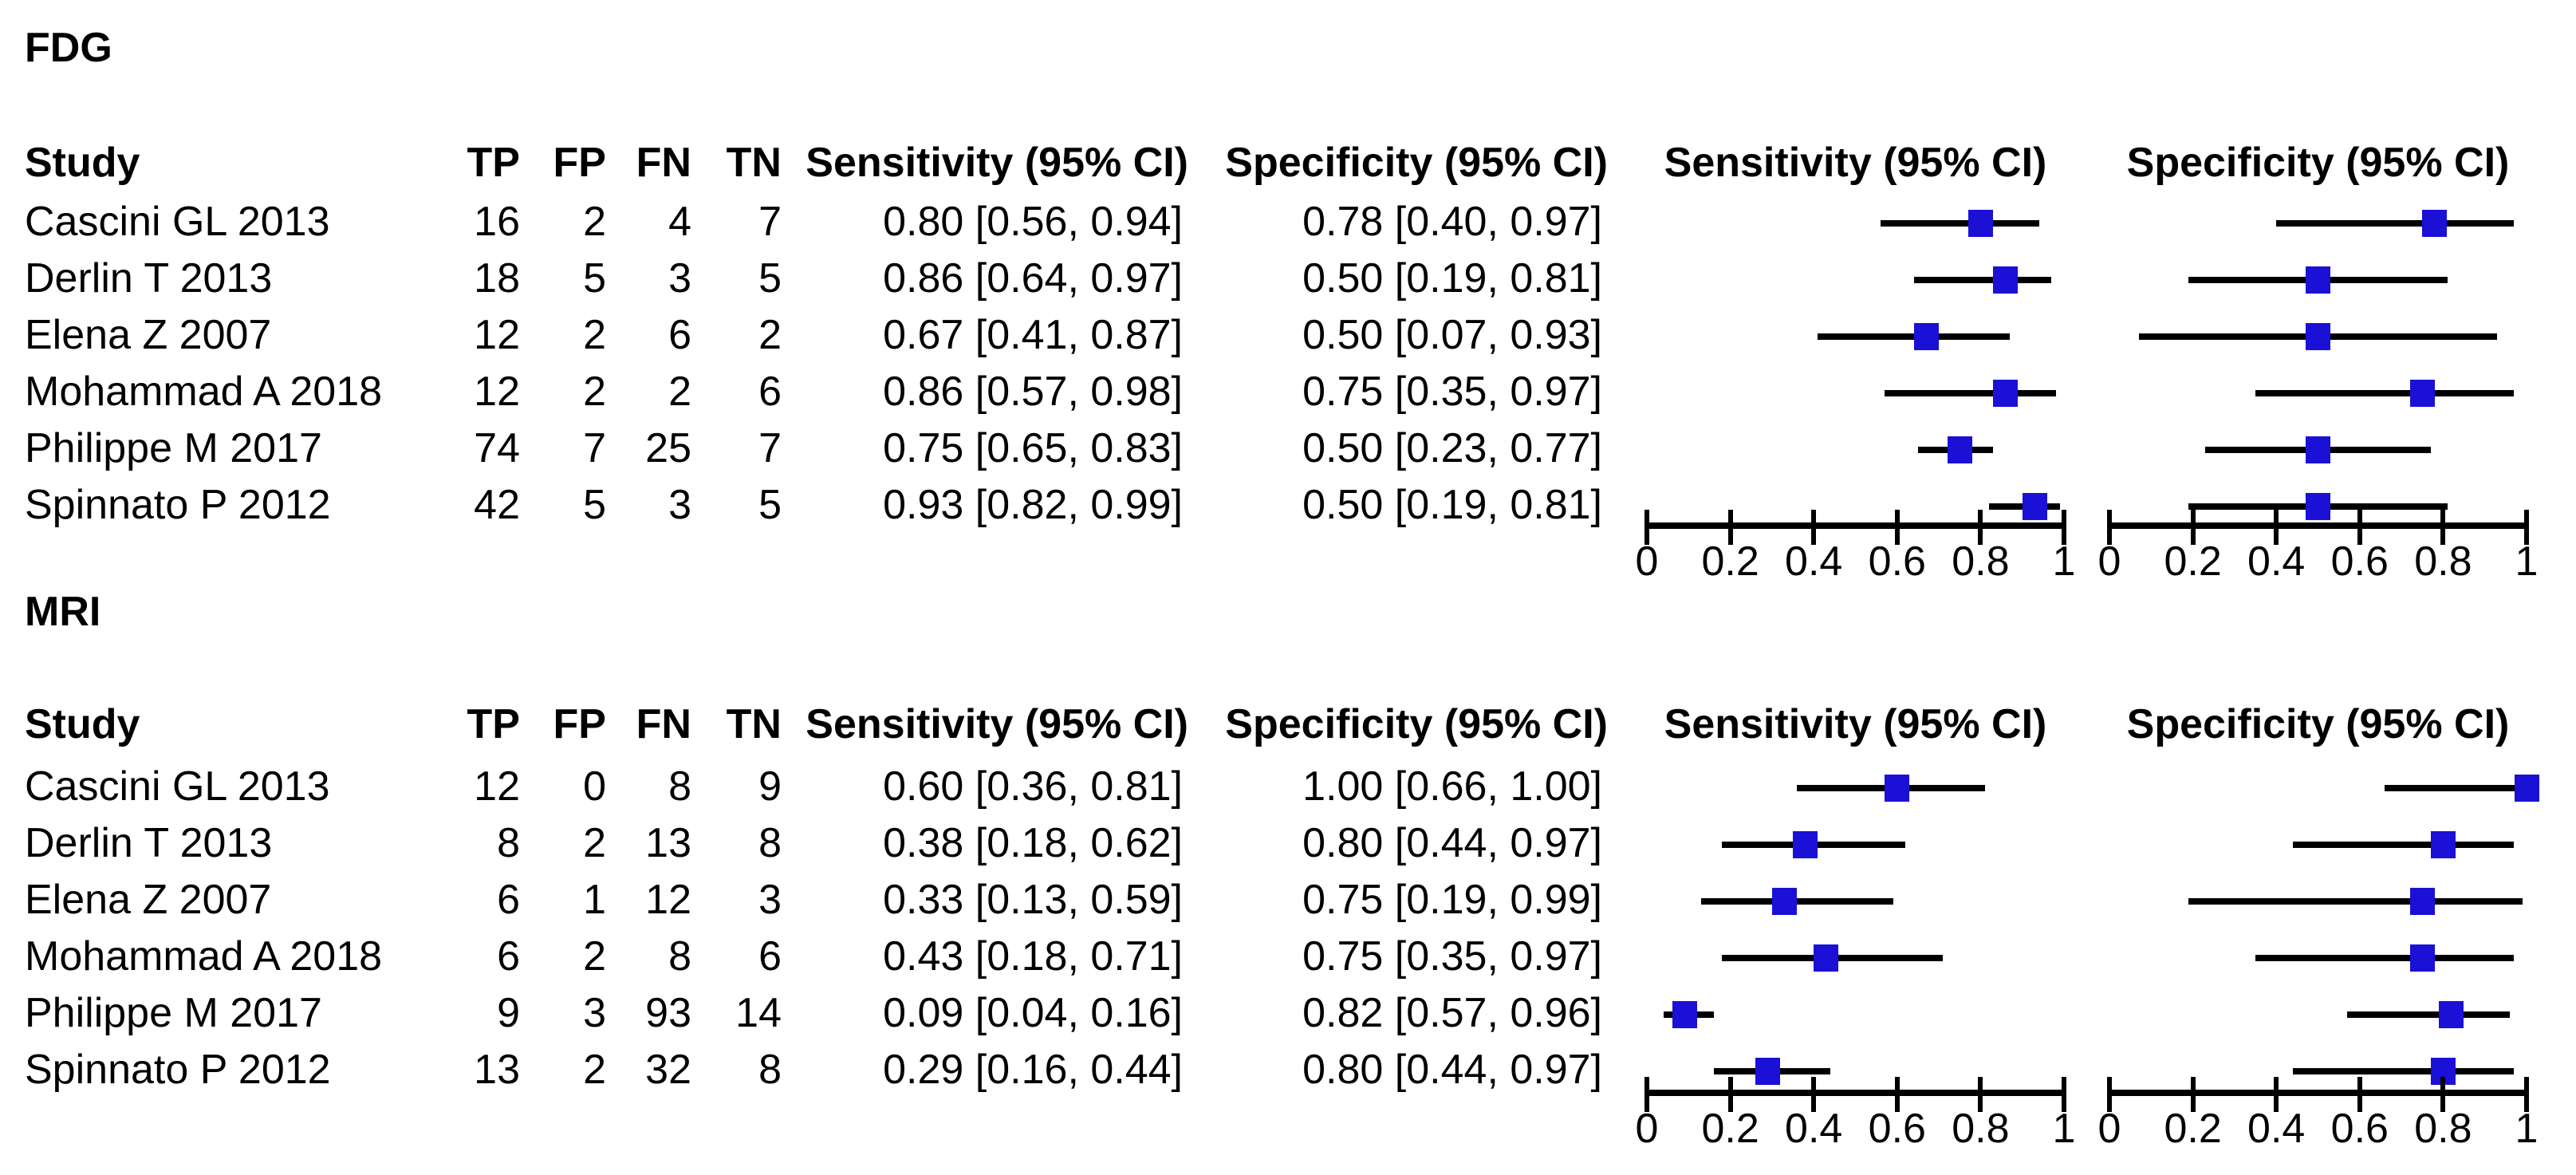 This screenshot has width=2576, height=1175. What do you see at coordinates (1033, 786) in the screenshot?
I see `sensitivity-ci-text: 0.60 [0.36, 0.81]` at bounding box center [1033, 786].